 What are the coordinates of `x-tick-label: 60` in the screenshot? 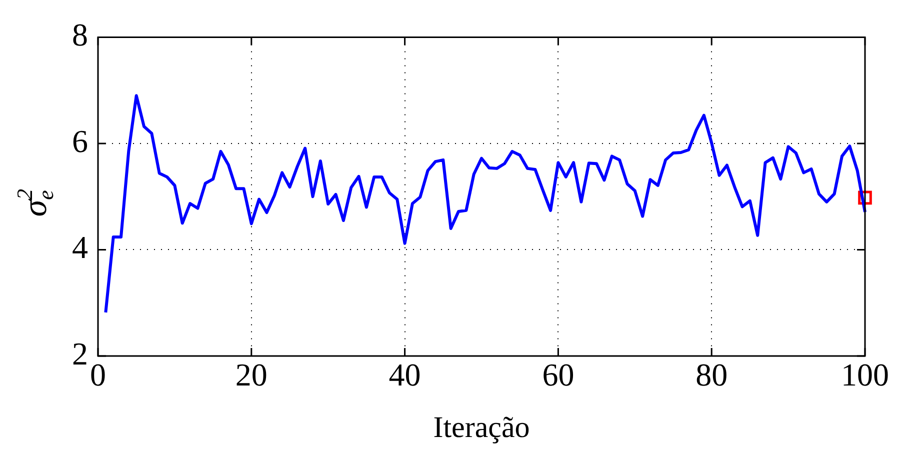 It's located at (558, 374).